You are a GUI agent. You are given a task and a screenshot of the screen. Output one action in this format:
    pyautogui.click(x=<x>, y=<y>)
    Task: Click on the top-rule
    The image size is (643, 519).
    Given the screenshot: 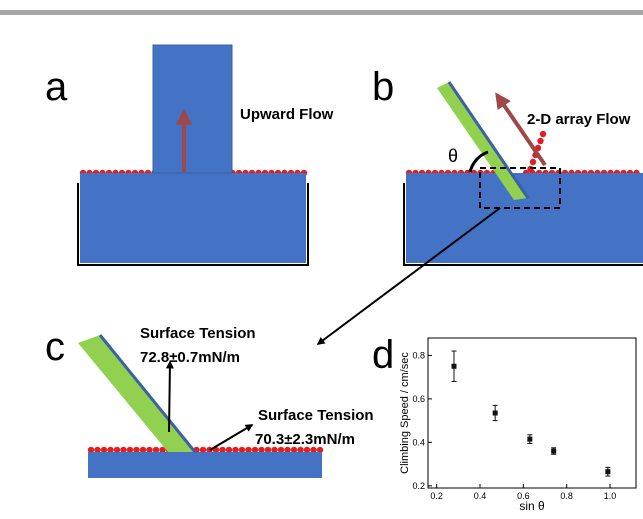 What is the action you would take?
    pyautogui.click(x=321, y=12)
    